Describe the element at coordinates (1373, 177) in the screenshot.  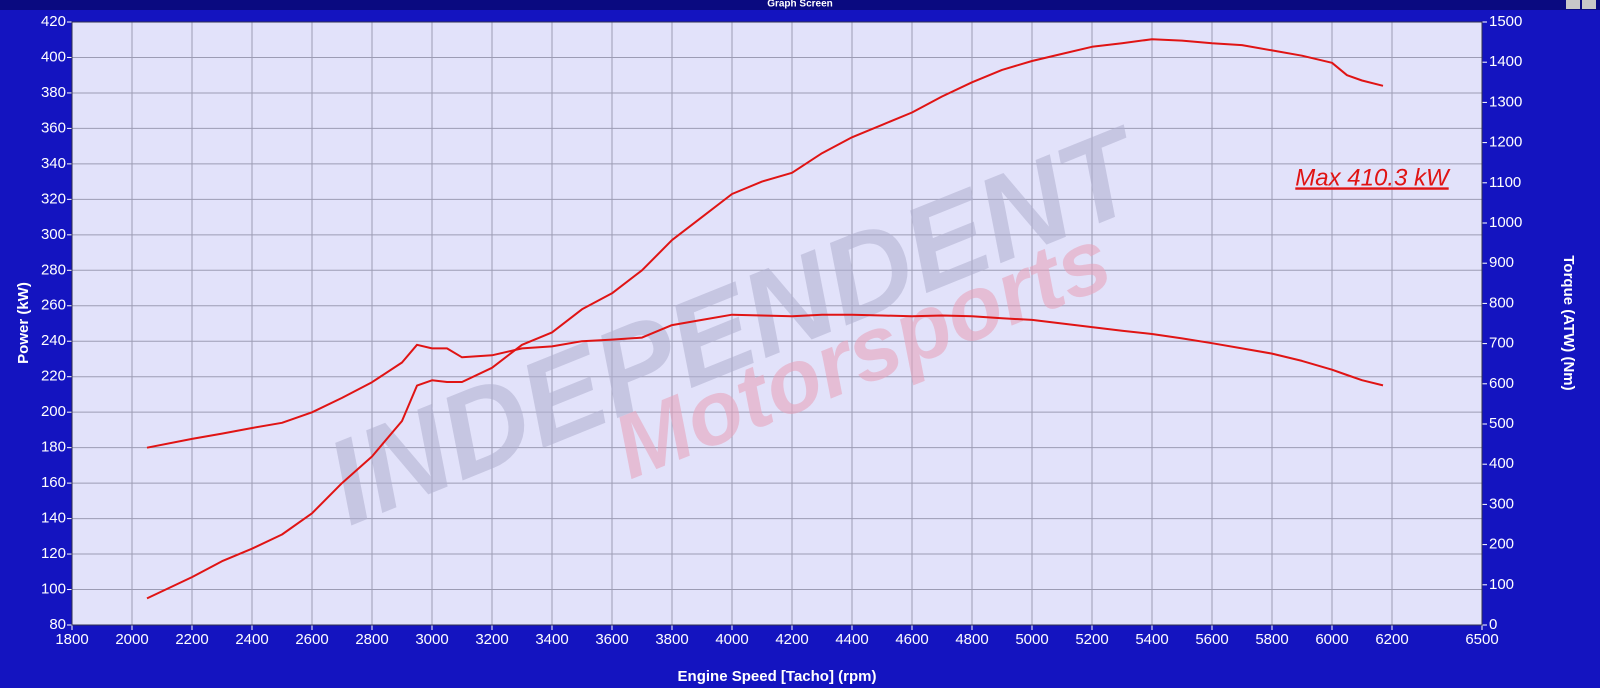
I see `annotation: Max 410.3 kW` at that location.